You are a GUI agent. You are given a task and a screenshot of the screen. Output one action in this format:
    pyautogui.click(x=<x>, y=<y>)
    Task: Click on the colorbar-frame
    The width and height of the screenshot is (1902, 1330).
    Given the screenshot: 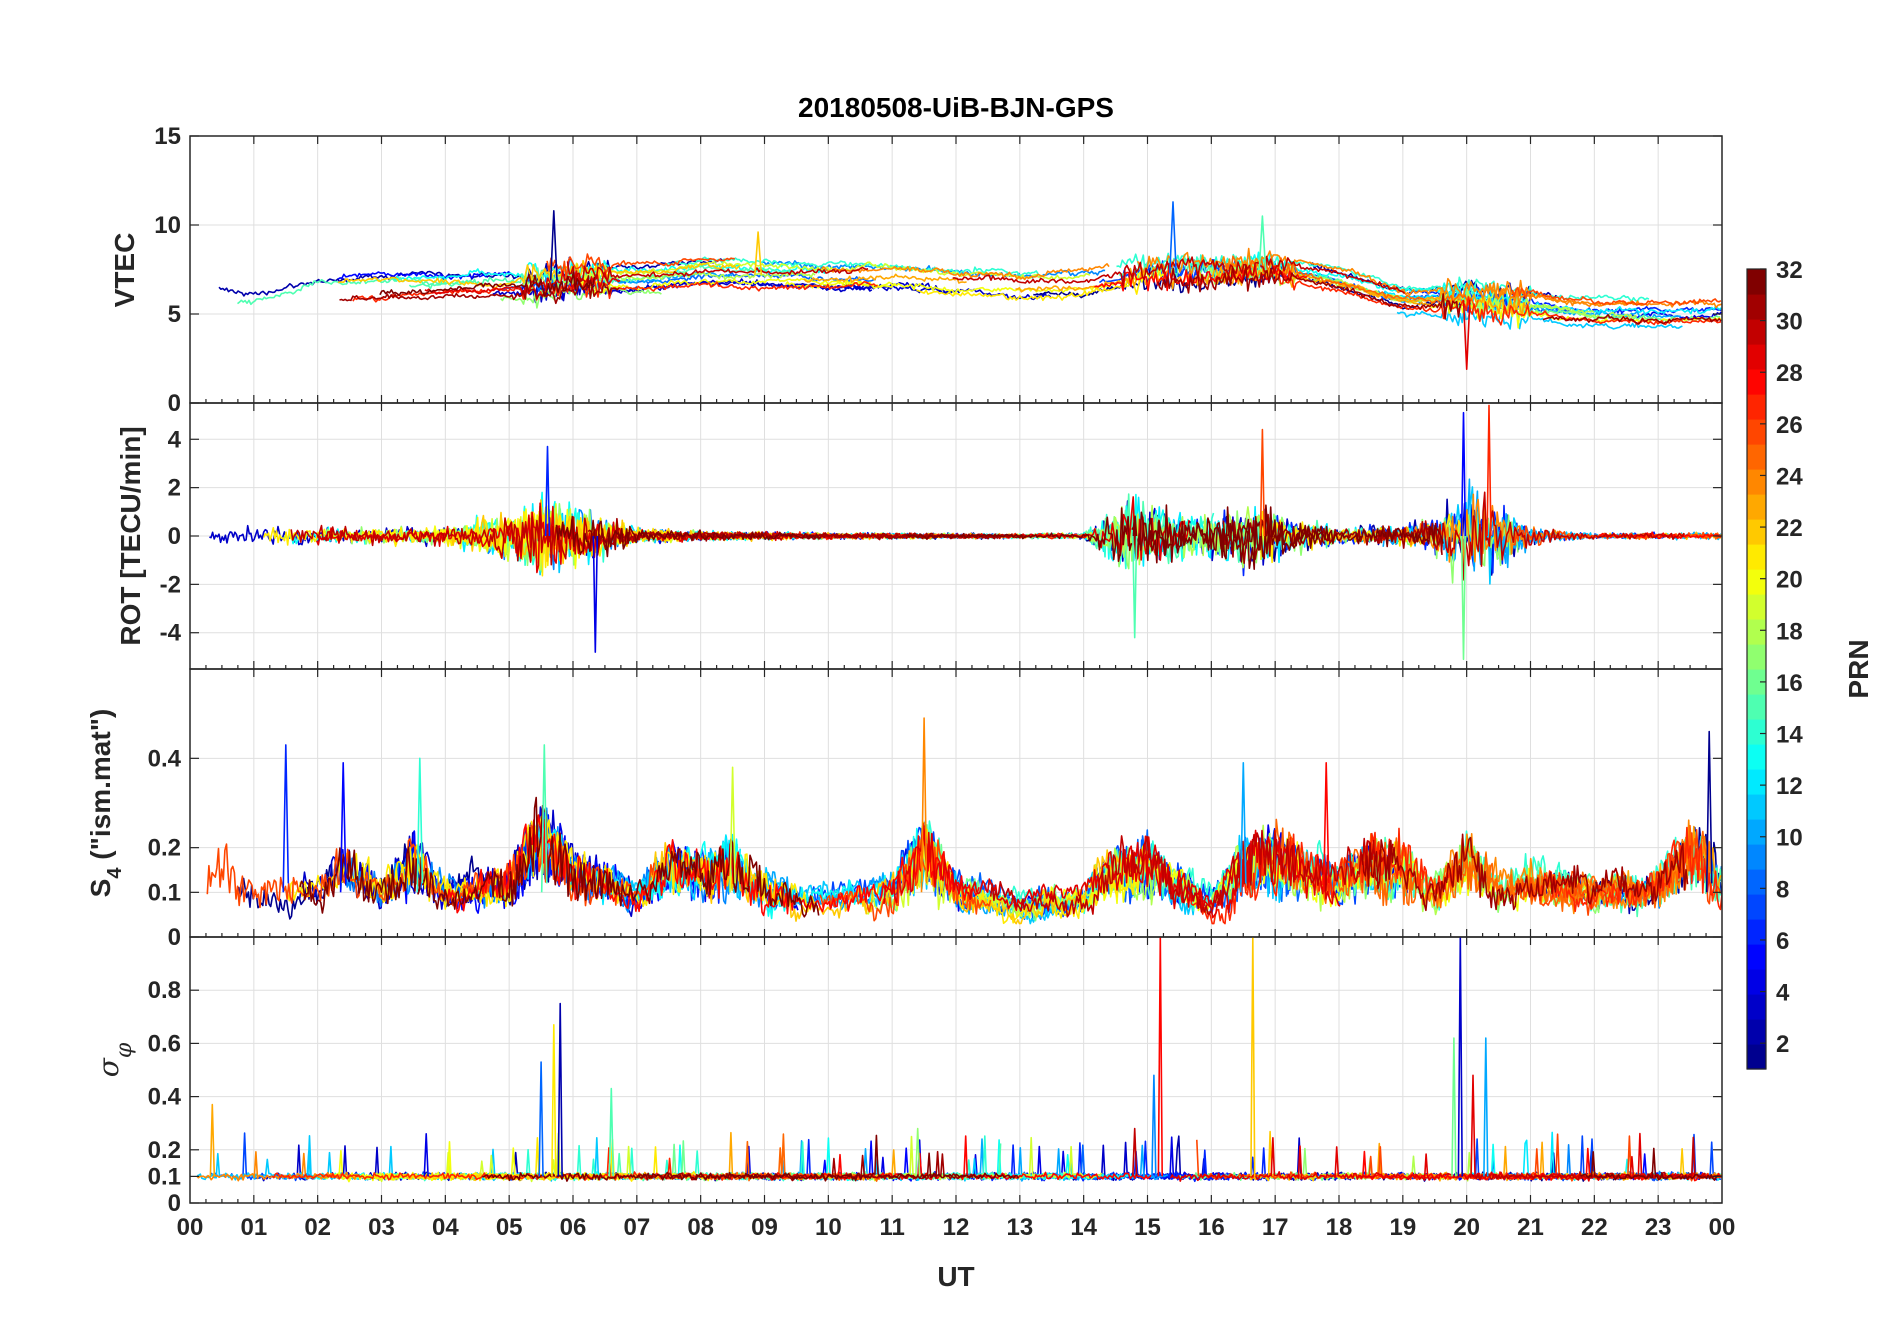 What is the action you would take?
    pyautogui.click(x=1756, y=669)
    